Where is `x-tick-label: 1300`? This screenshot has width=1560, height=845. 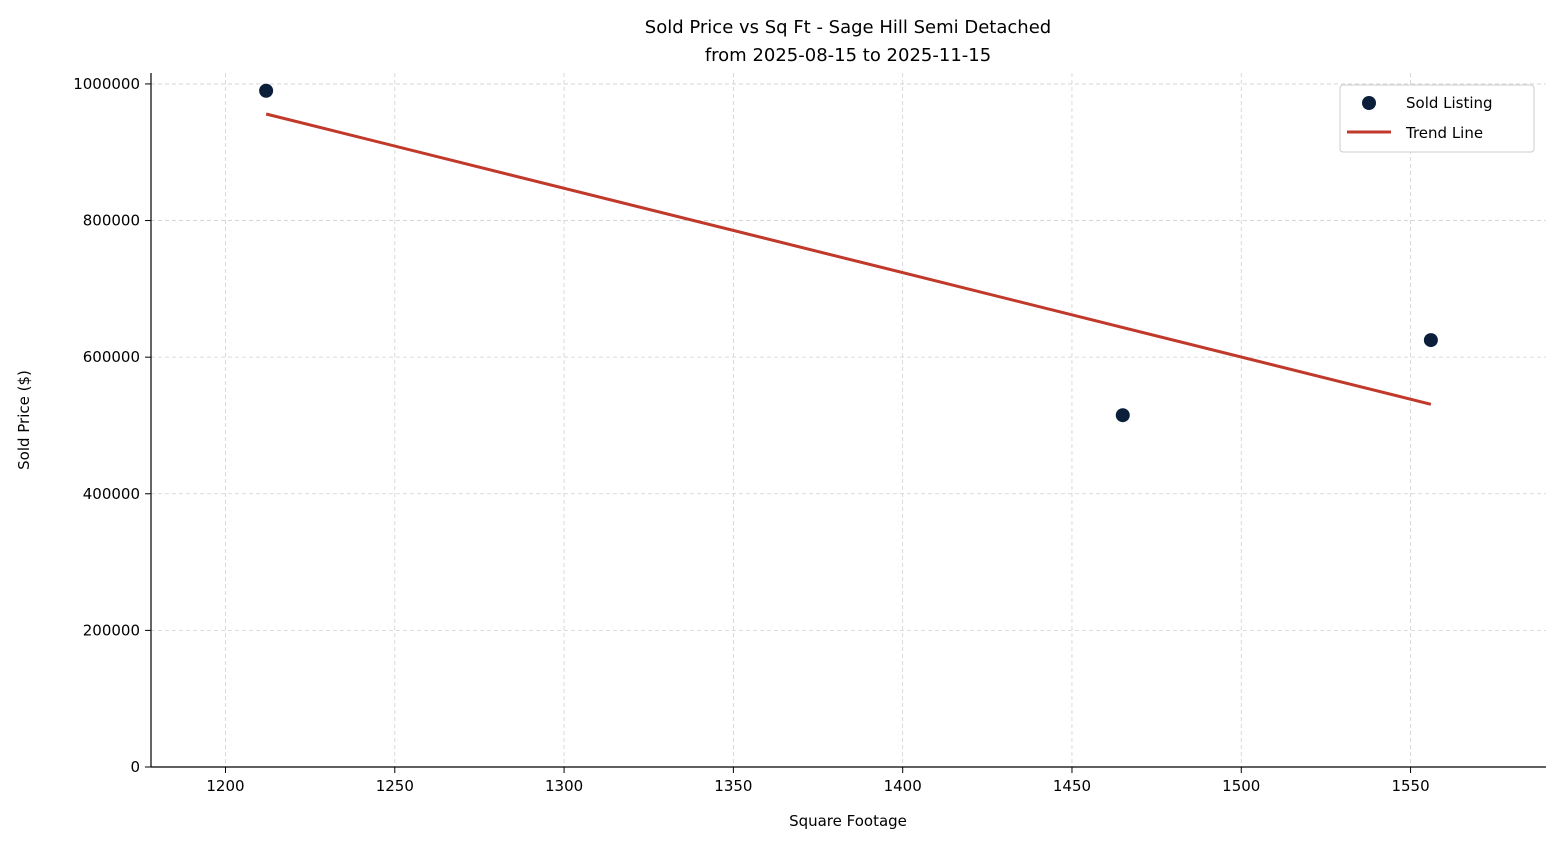 x-tick-label: 1300 is located at coordinates (564, 786).